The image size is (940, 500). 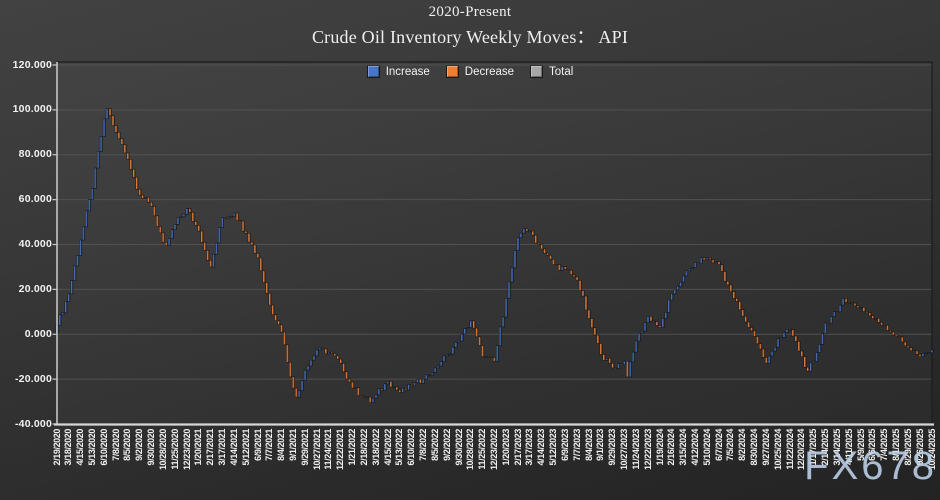 What do you see at coordinates (91, 447) in the screenshot?
I see `x-tick-label: 5/13/2020` at bounding box center [91, 447].